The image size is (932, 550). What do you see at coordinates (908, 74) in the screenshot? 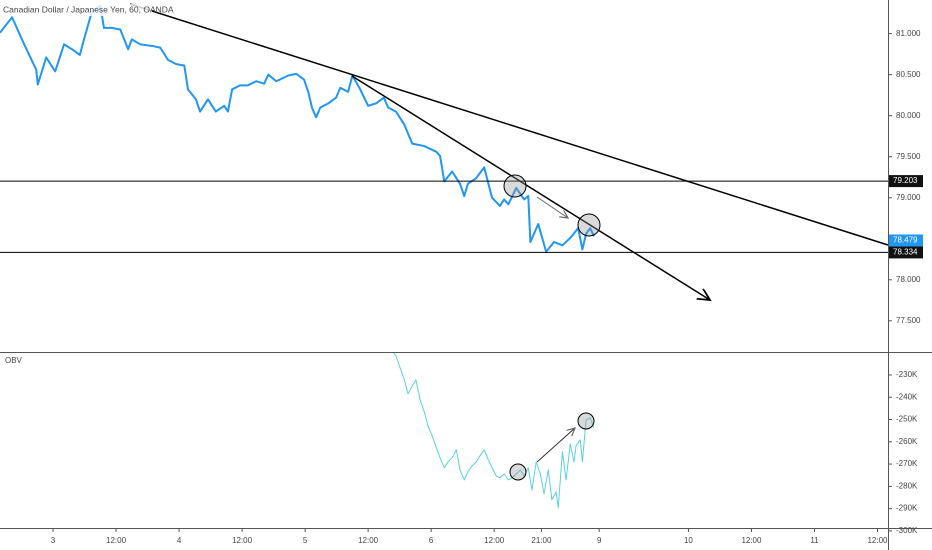
I see `y-tick-label: 80.500` at bounding box center [908, 74].